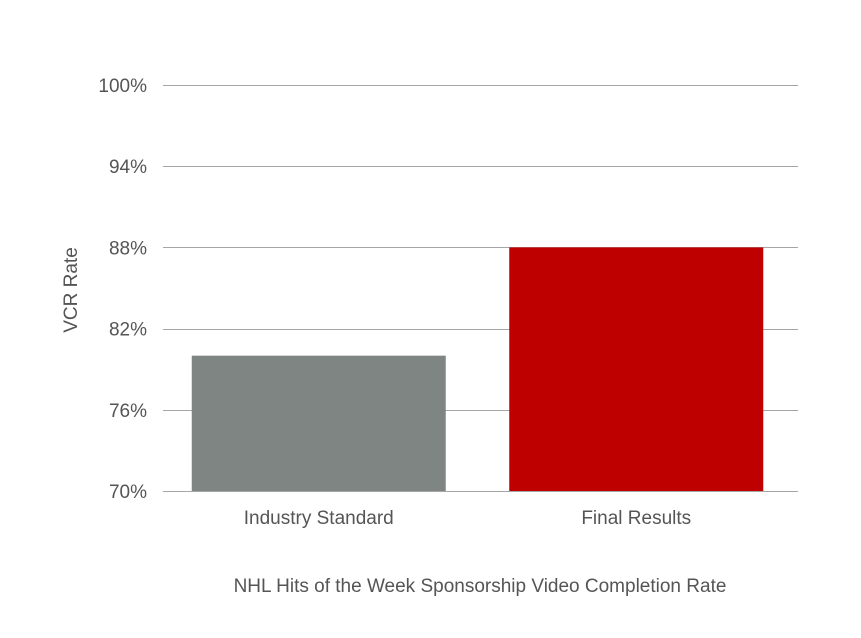 The height and width of the screenshot is (638, 861). What do you see at coordinates (128, 411) in the screenshot?
I see `y-tick-label: 76%` at bounding box center [128, 411].